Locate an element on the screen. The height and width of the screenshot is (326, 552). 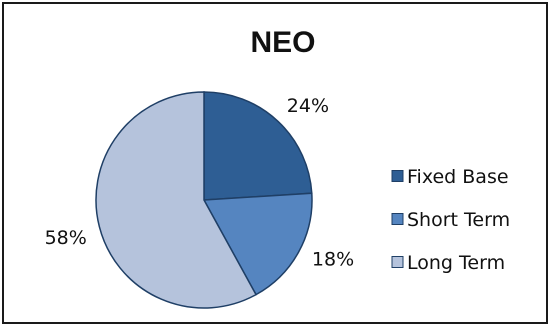
legend: Fixed Base Short Term Long Term is located at coordinates (450, 220).